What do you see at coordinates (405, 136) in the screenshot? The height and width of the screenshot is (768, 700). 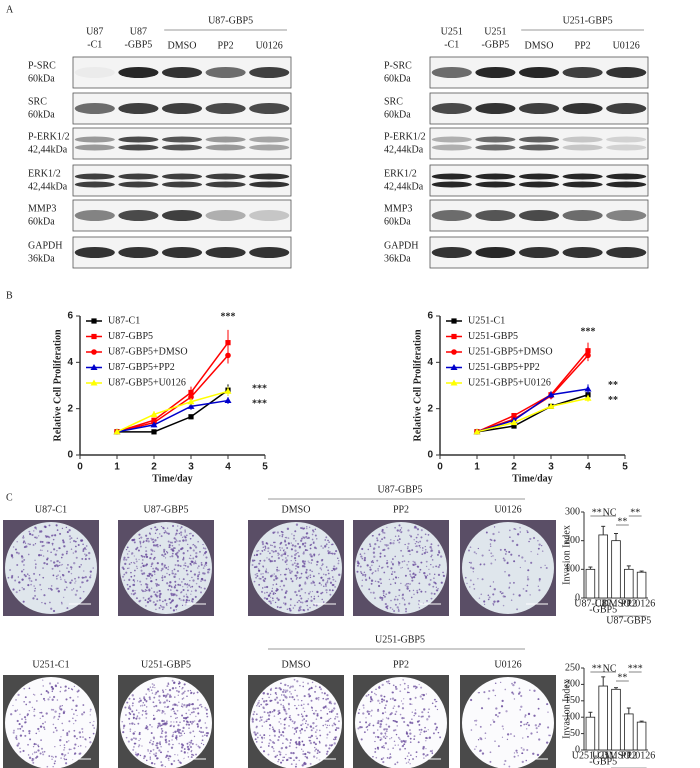 I see `blot-label: P-ERK1/2` at bounding box center [405, 136].